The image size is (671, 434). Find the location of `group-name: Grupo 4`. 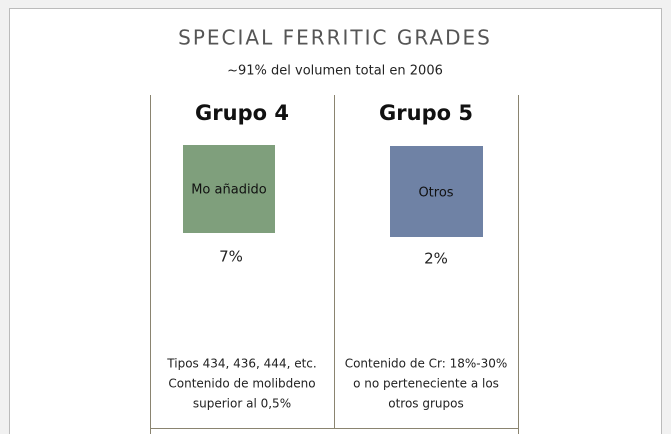

group-name: Grupo 4 is located at coordinates (242, 113).